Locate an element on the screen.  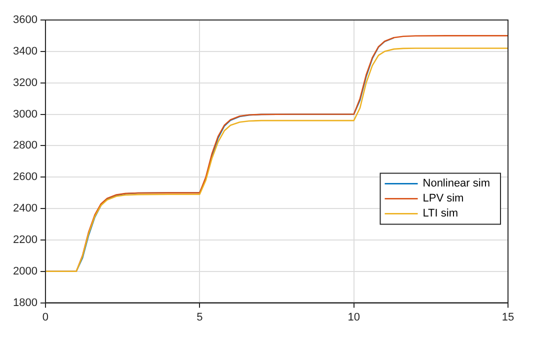
legend-label: Nonlinear sim is located at coordinates (456, 184).